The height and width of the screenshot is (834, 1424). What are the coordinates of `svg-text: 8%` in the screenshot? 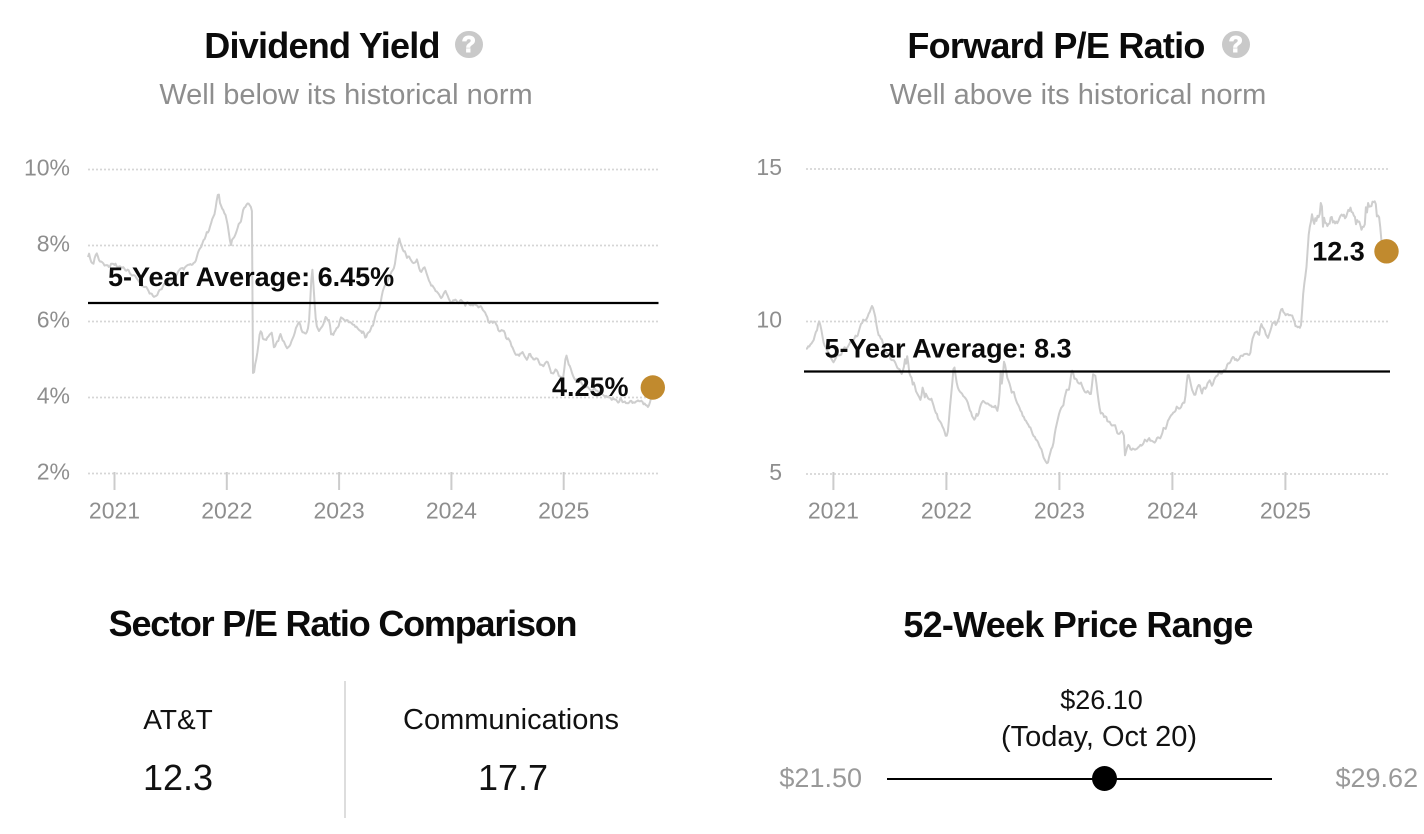 It's located at (53, 244).